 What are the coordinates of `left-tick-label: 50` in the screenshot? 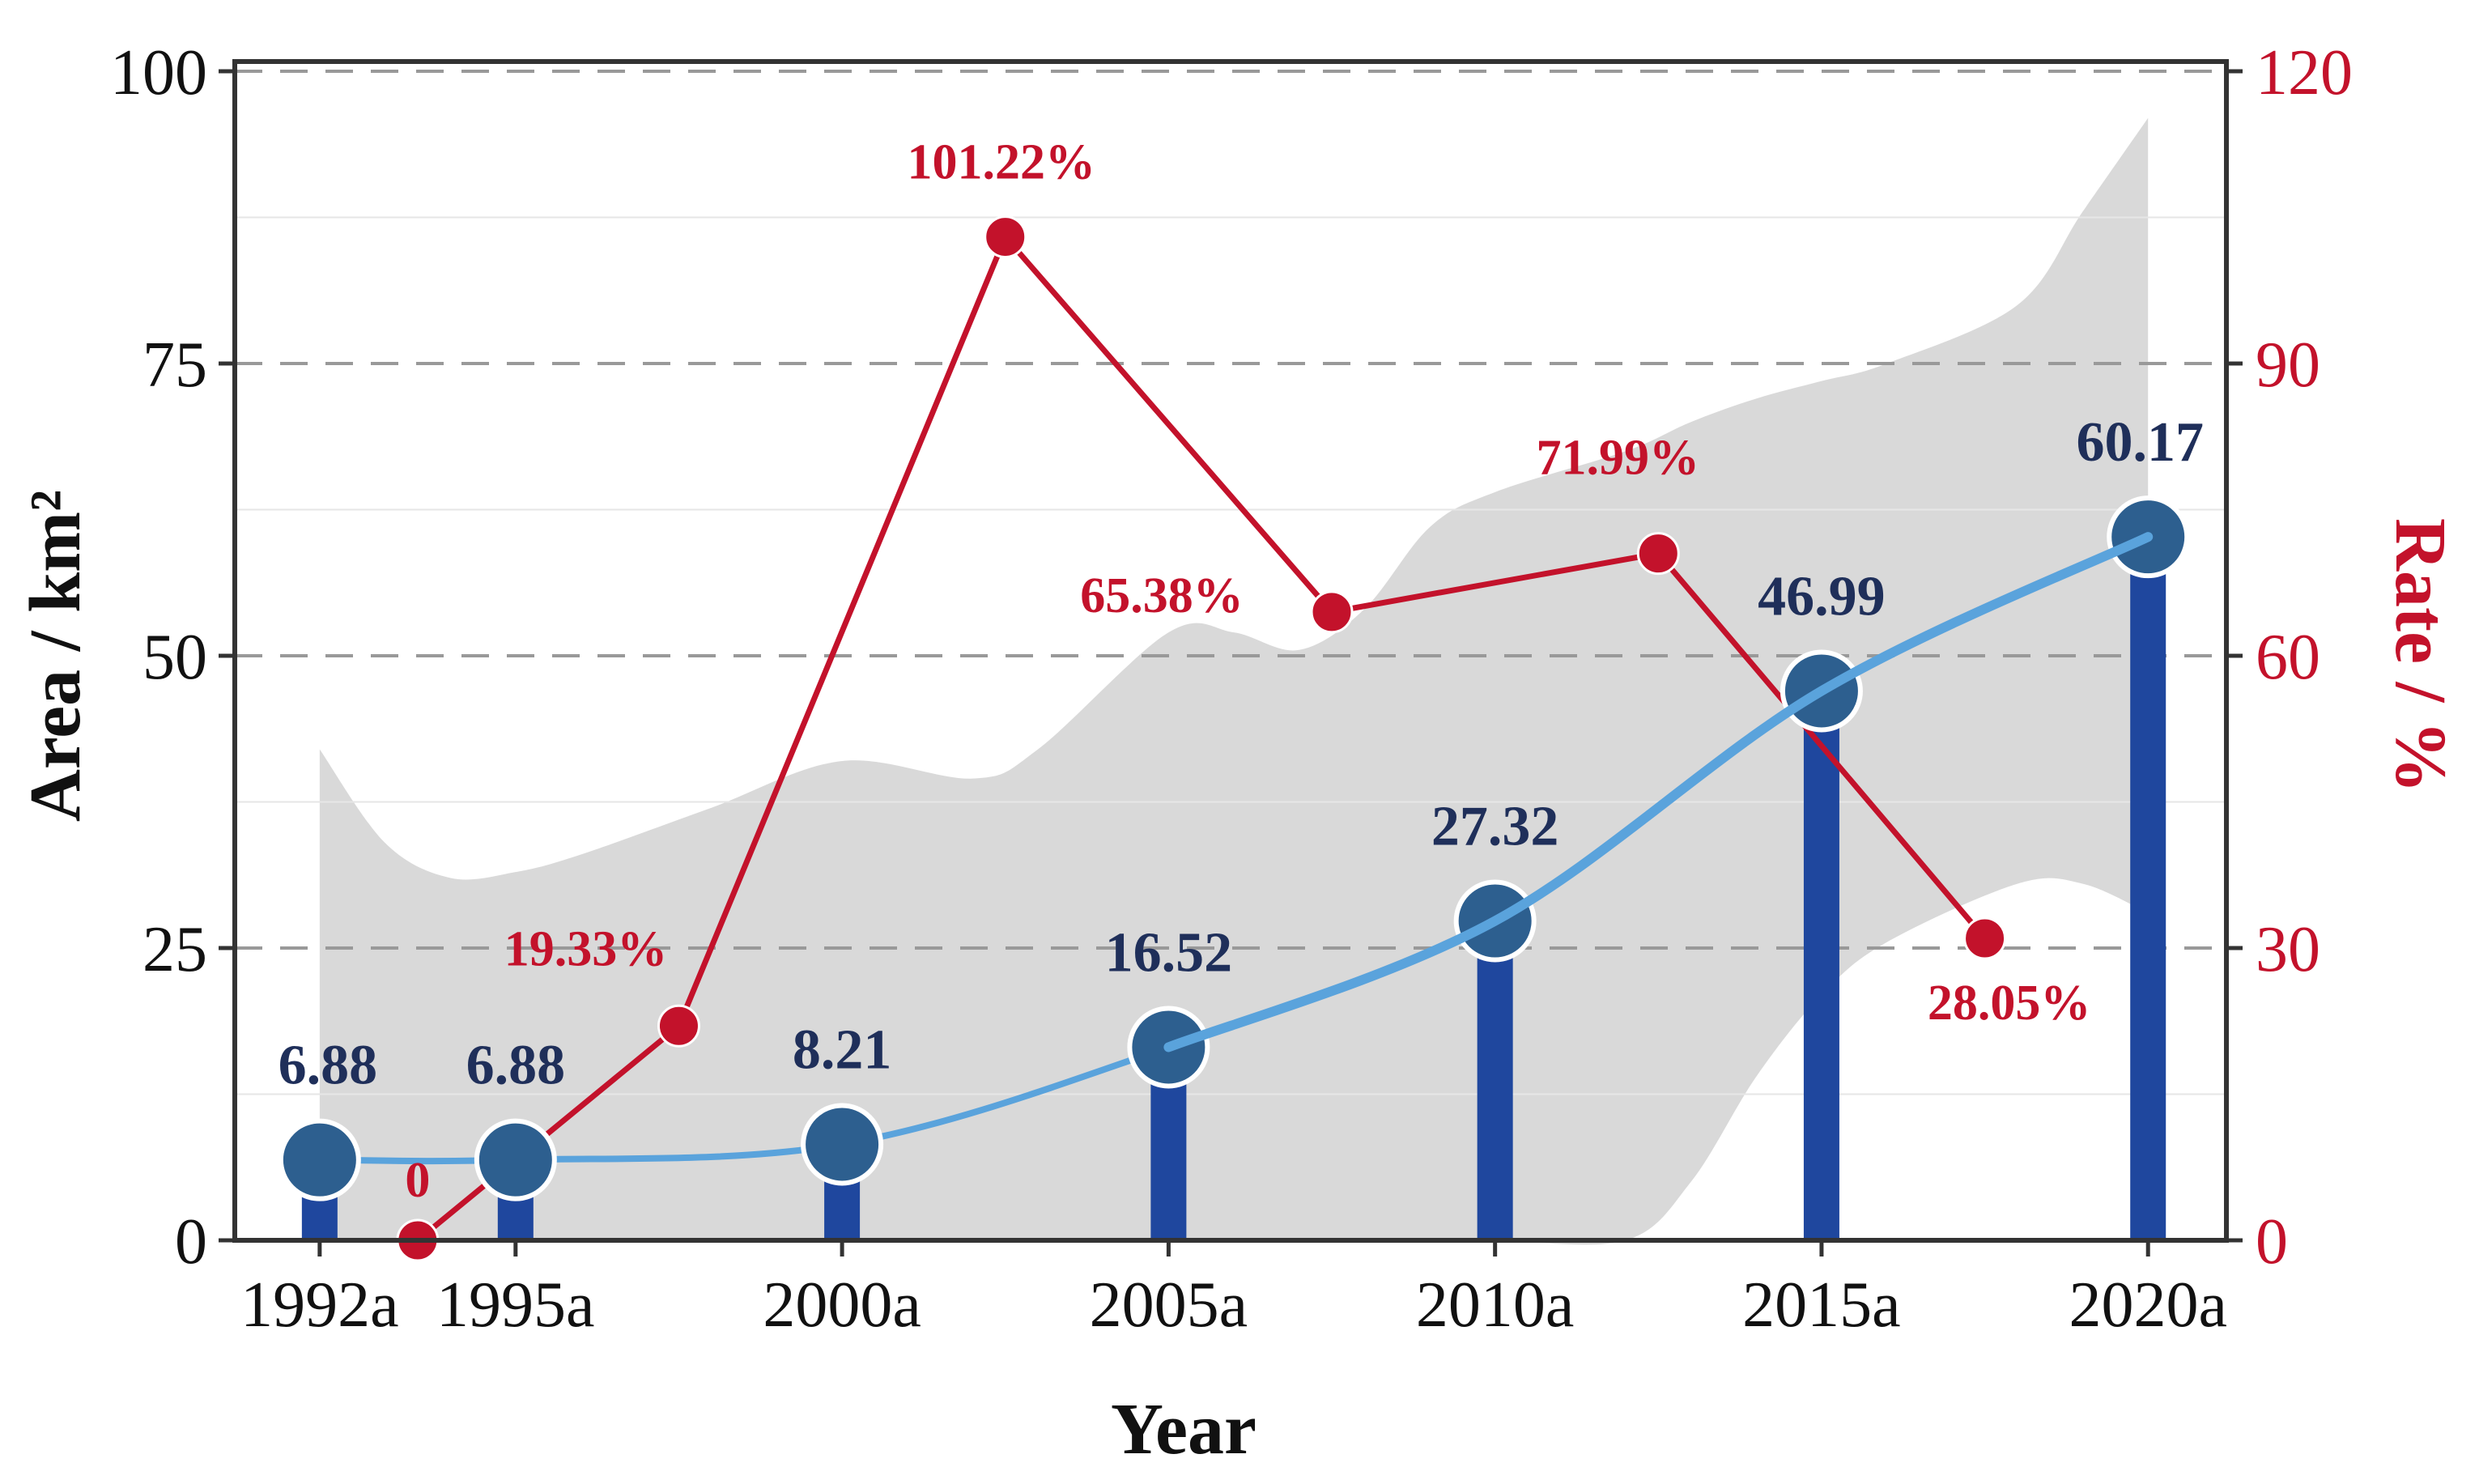 It's located at (174, 657).